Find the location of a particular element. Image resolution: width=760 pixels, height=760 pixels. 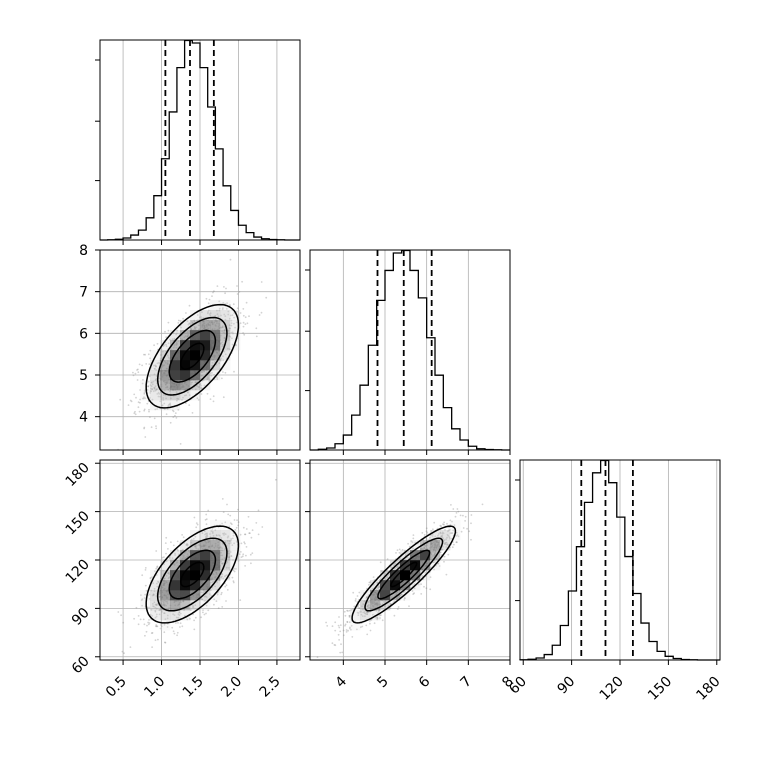

panel-0-1-ytick-label-1: 5 is located at coordinates (83, 376).